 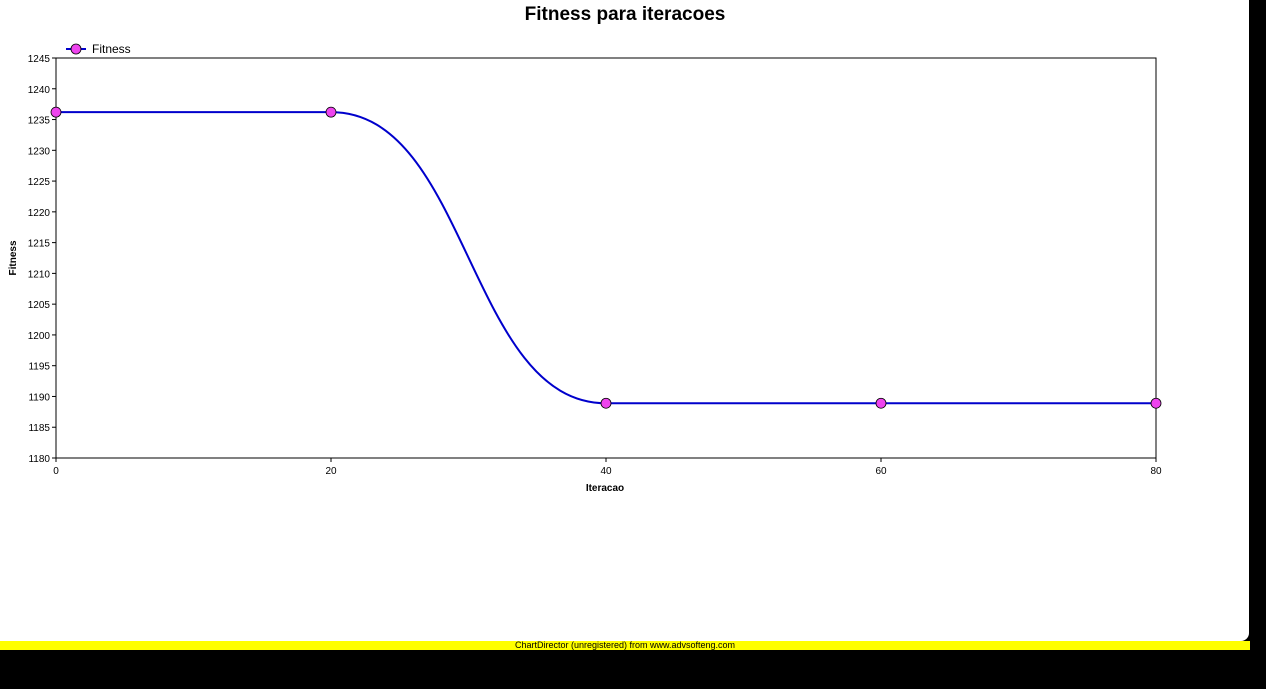 What do you see at coordinates (111, 49) in the screenshot?
I see `legend-label: Fitness` at bounding box center [111, 49].